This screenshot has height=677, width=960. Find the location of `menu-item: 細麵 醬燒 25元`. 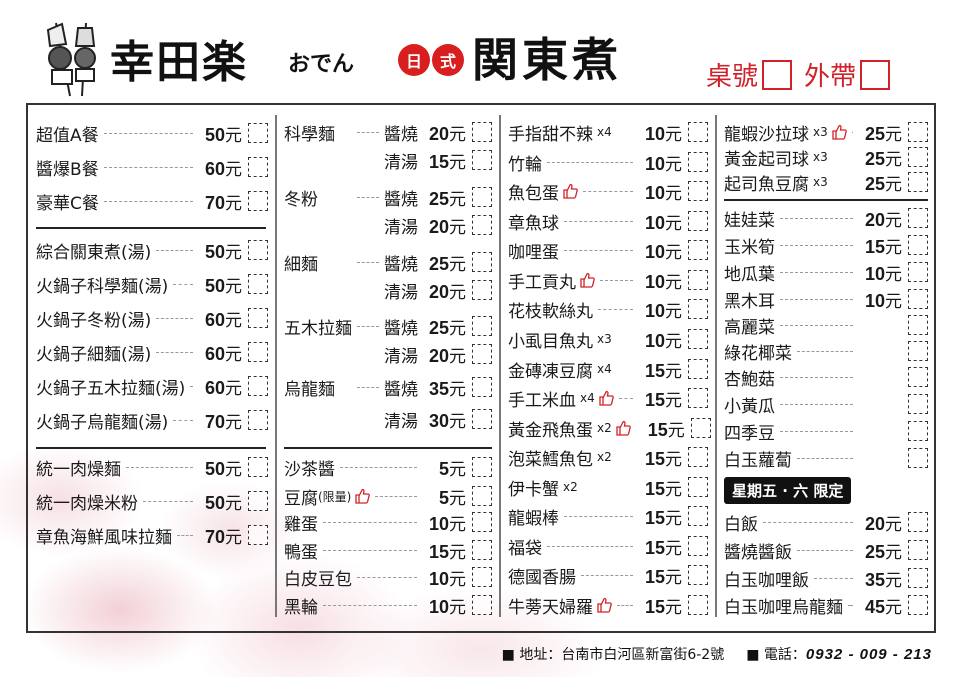

menu-item: 細麵 醬燒 25元 is located at coordinates (388, 262).